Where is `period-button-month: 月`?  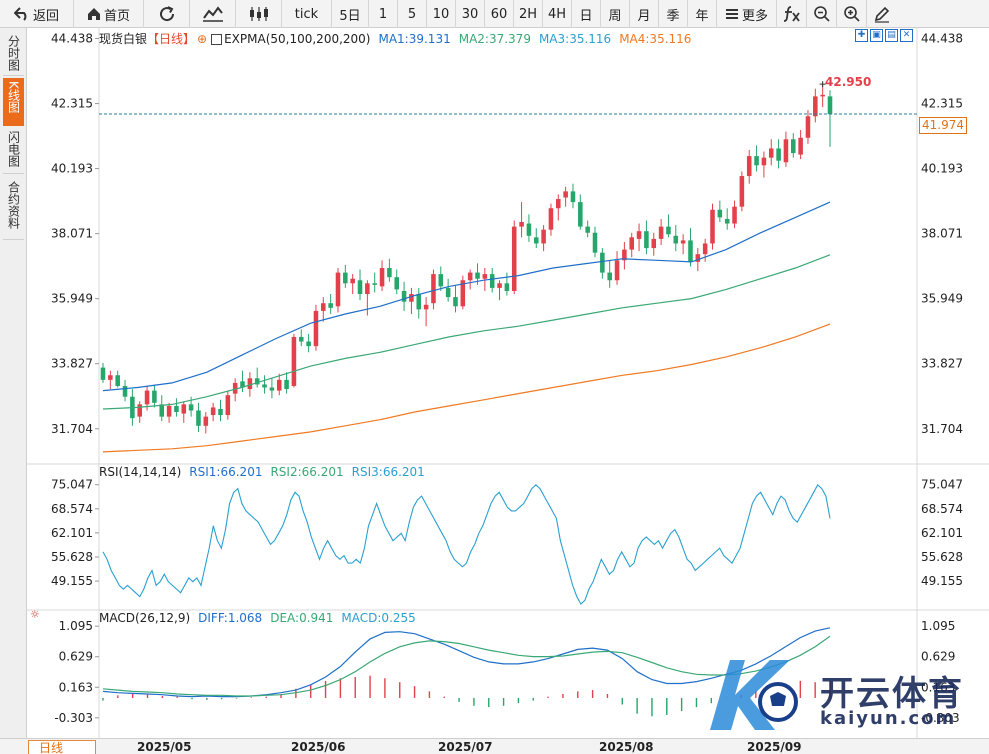
period-button-month: 月 is located at coordinates (644, 14).